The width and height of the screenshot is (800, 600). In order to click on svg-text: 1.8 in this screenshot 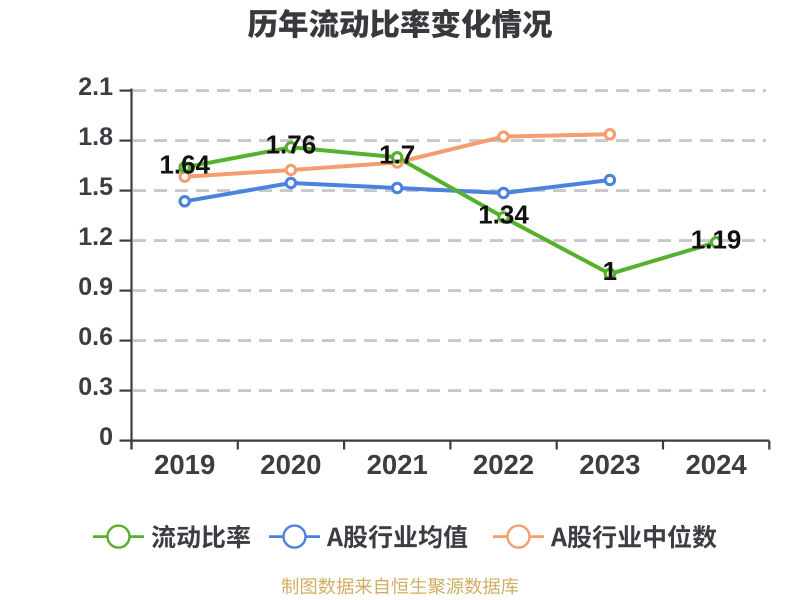, I will do `click(95, 137)`.